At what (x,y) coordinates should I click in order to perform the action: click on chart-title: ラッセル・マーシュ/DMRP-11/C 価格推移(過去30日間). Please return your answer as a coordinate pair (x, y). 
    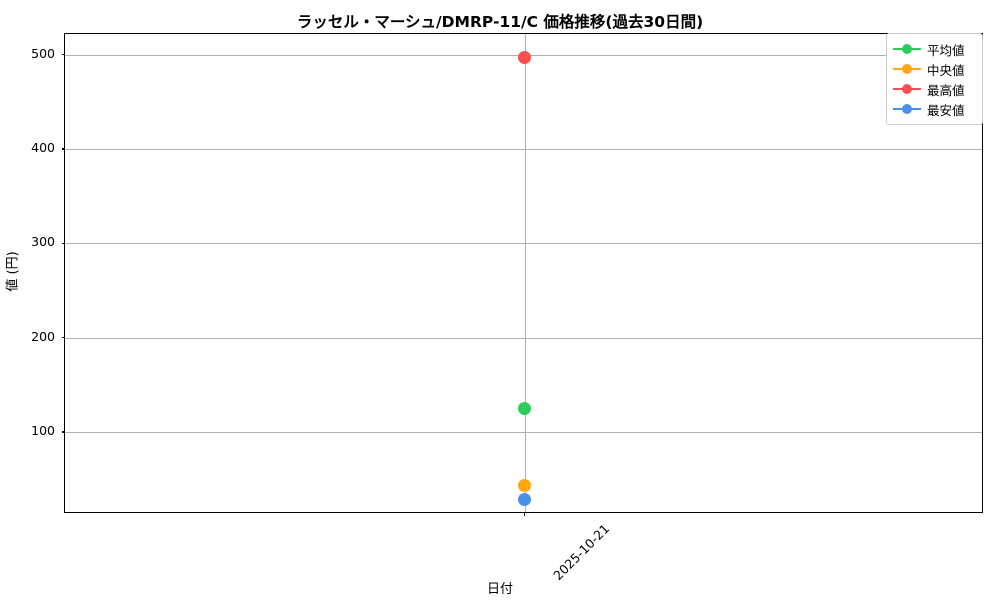
    Looking at the image, I should click on (500, 22).